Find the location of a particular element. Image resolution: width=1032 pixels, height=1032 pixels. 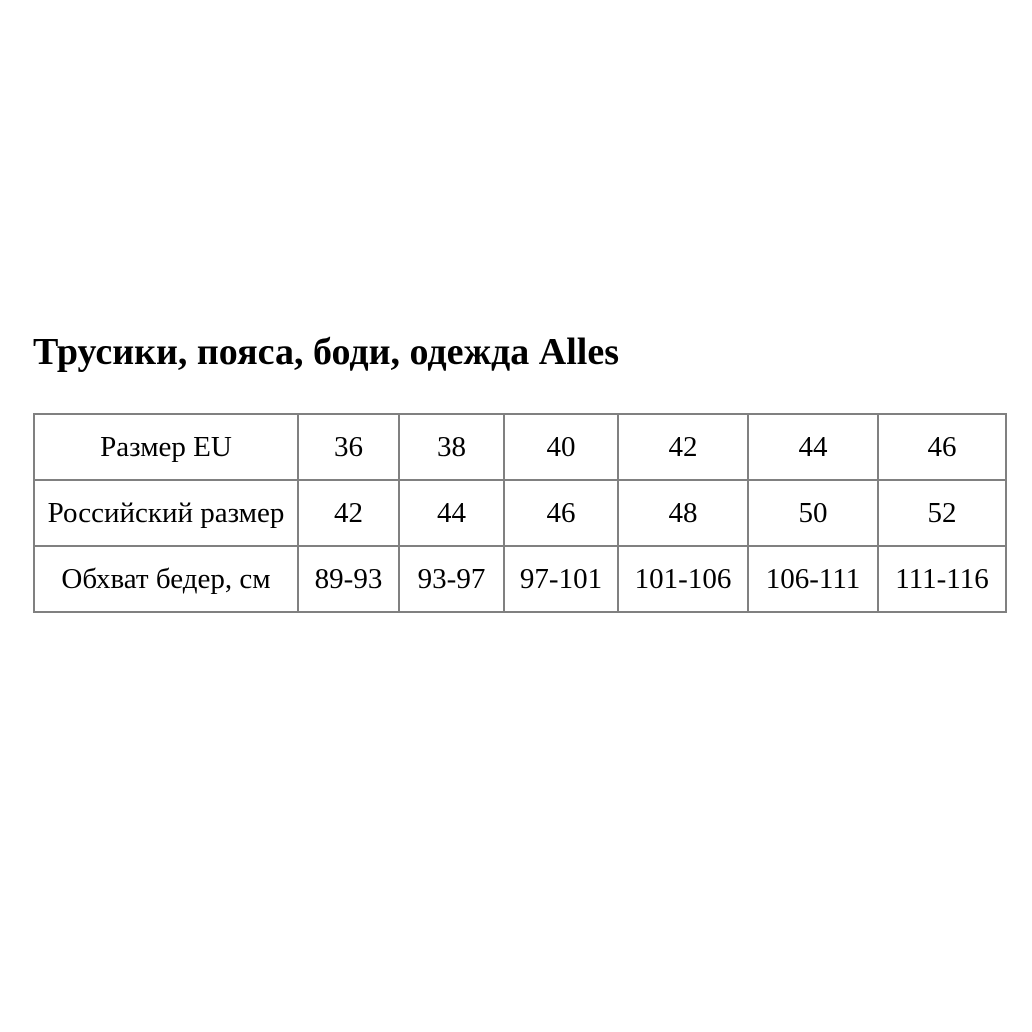

table-cell: 101-106 is located at coordinates (683, 579).